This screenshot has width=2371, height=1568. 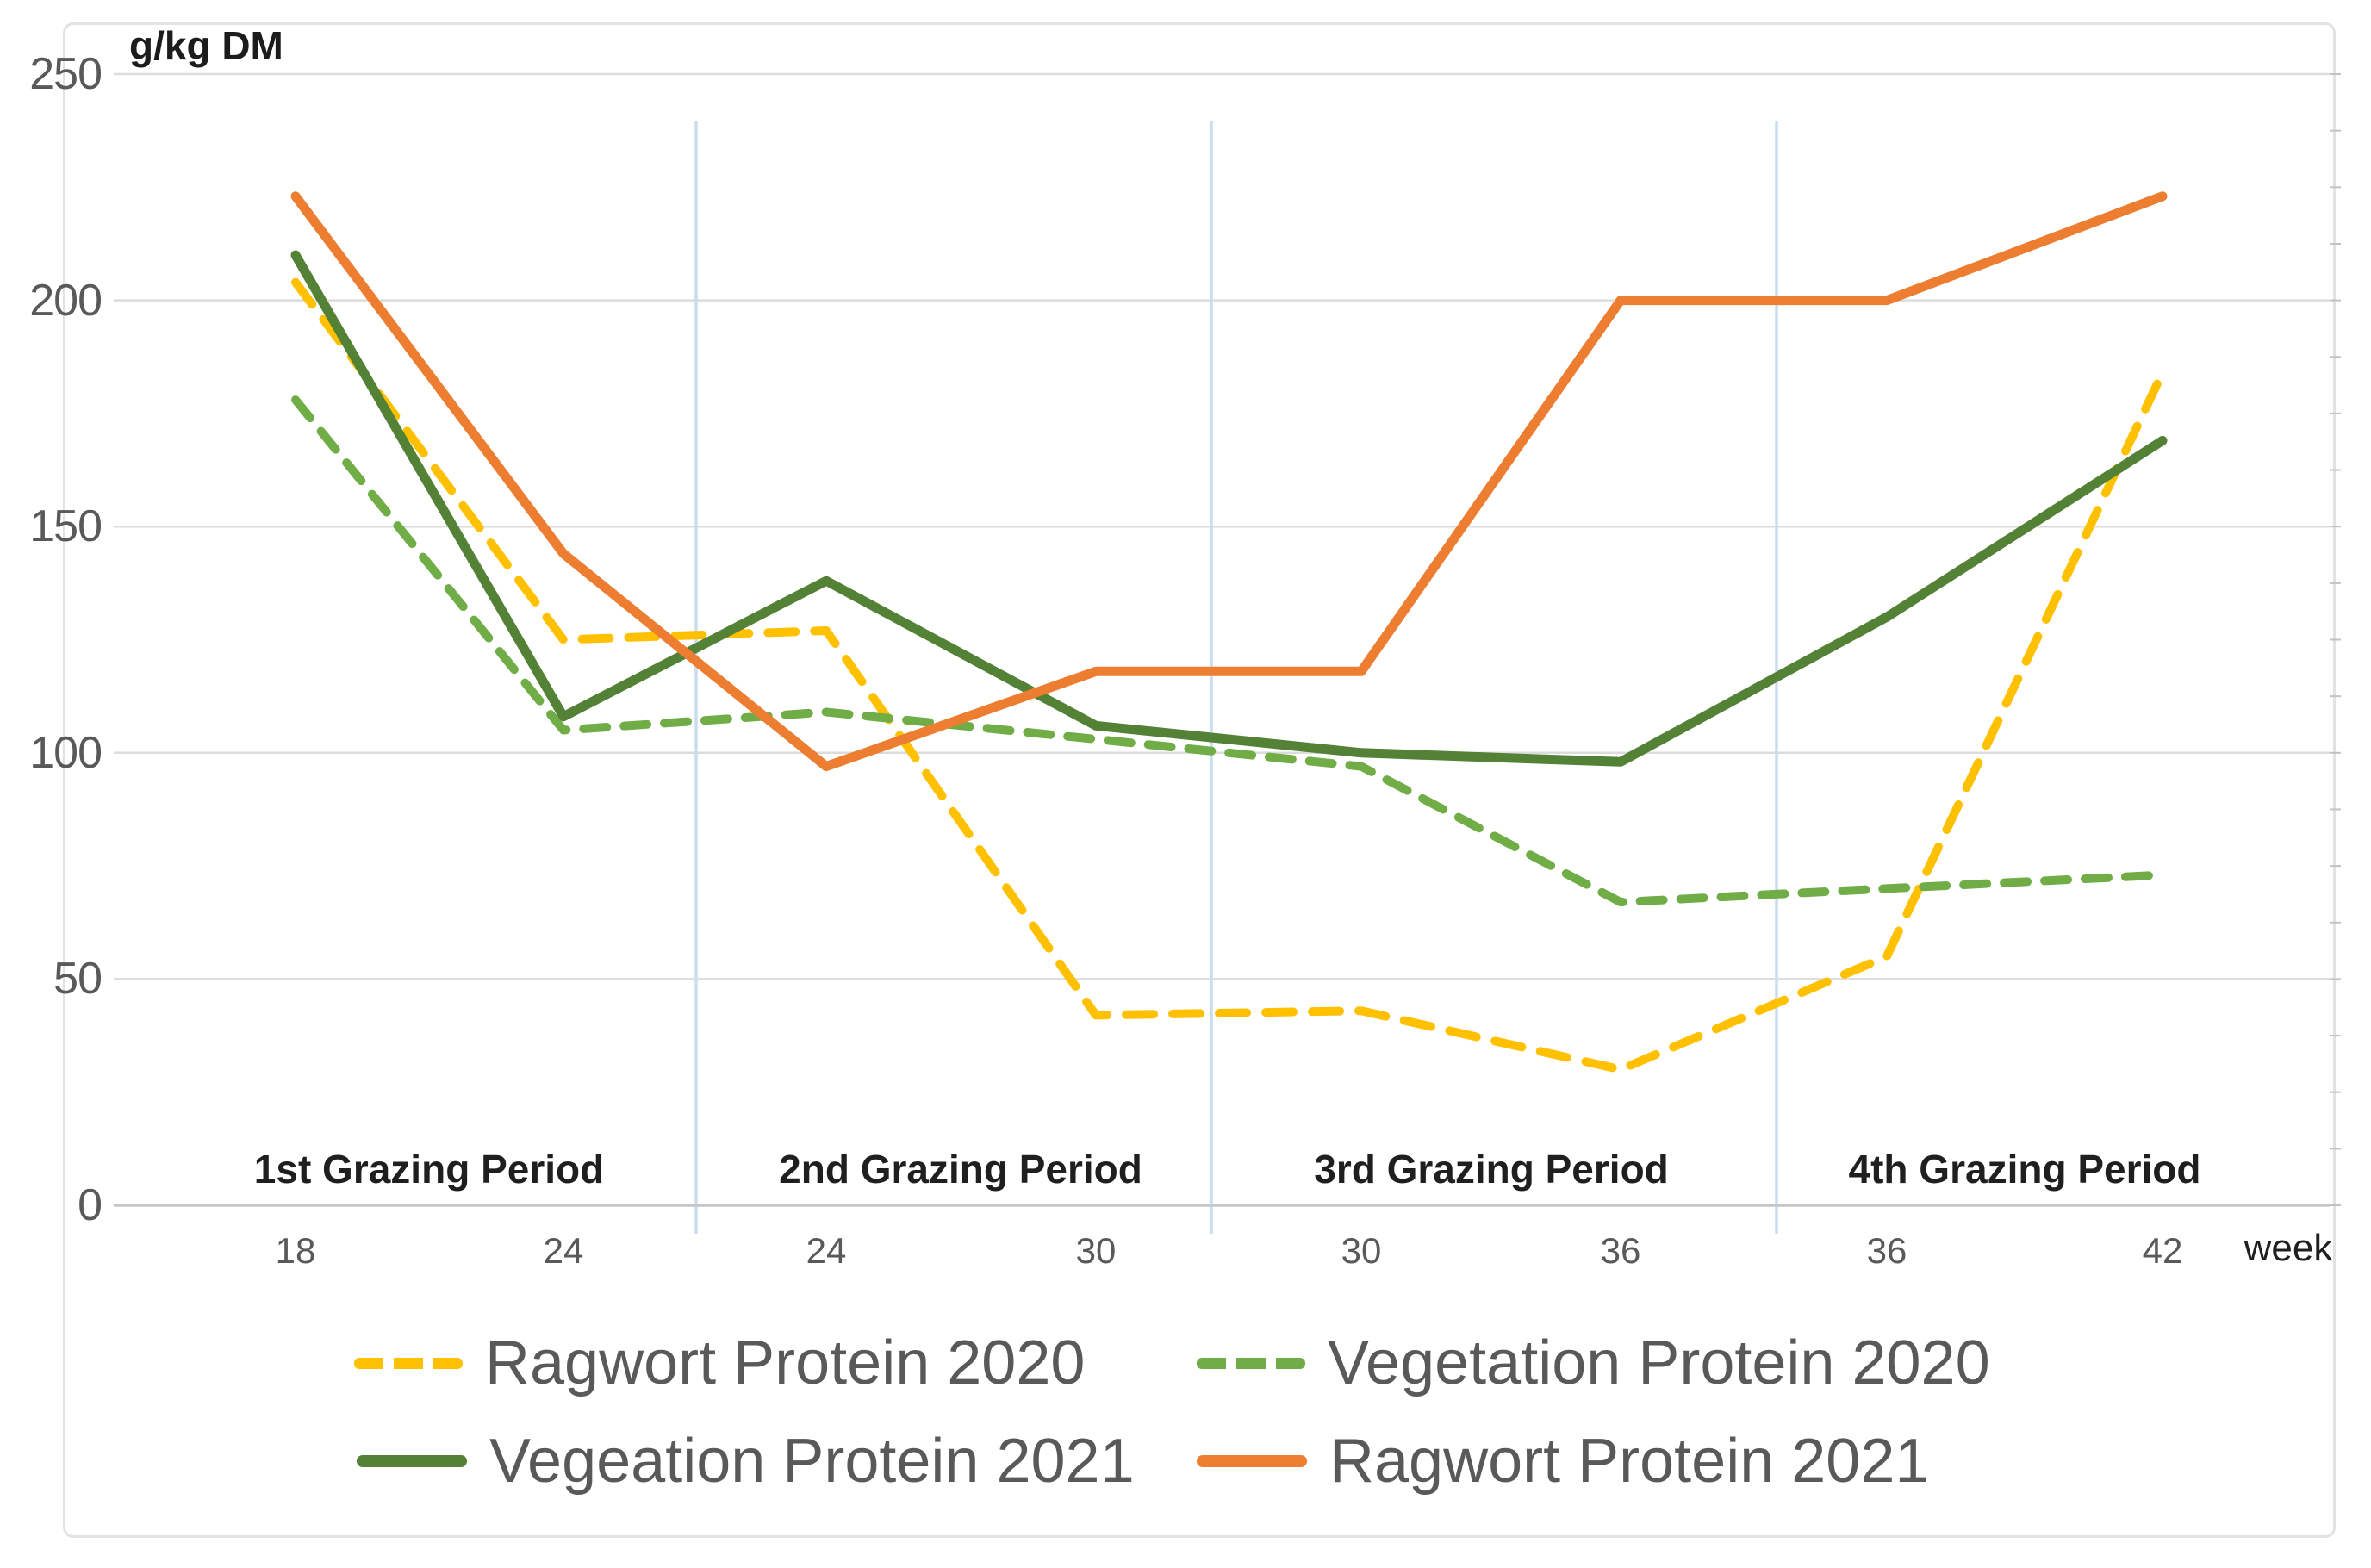 I want to click on period-label-3: 3rd Grazing Period, so click(x=1491, y=1170).